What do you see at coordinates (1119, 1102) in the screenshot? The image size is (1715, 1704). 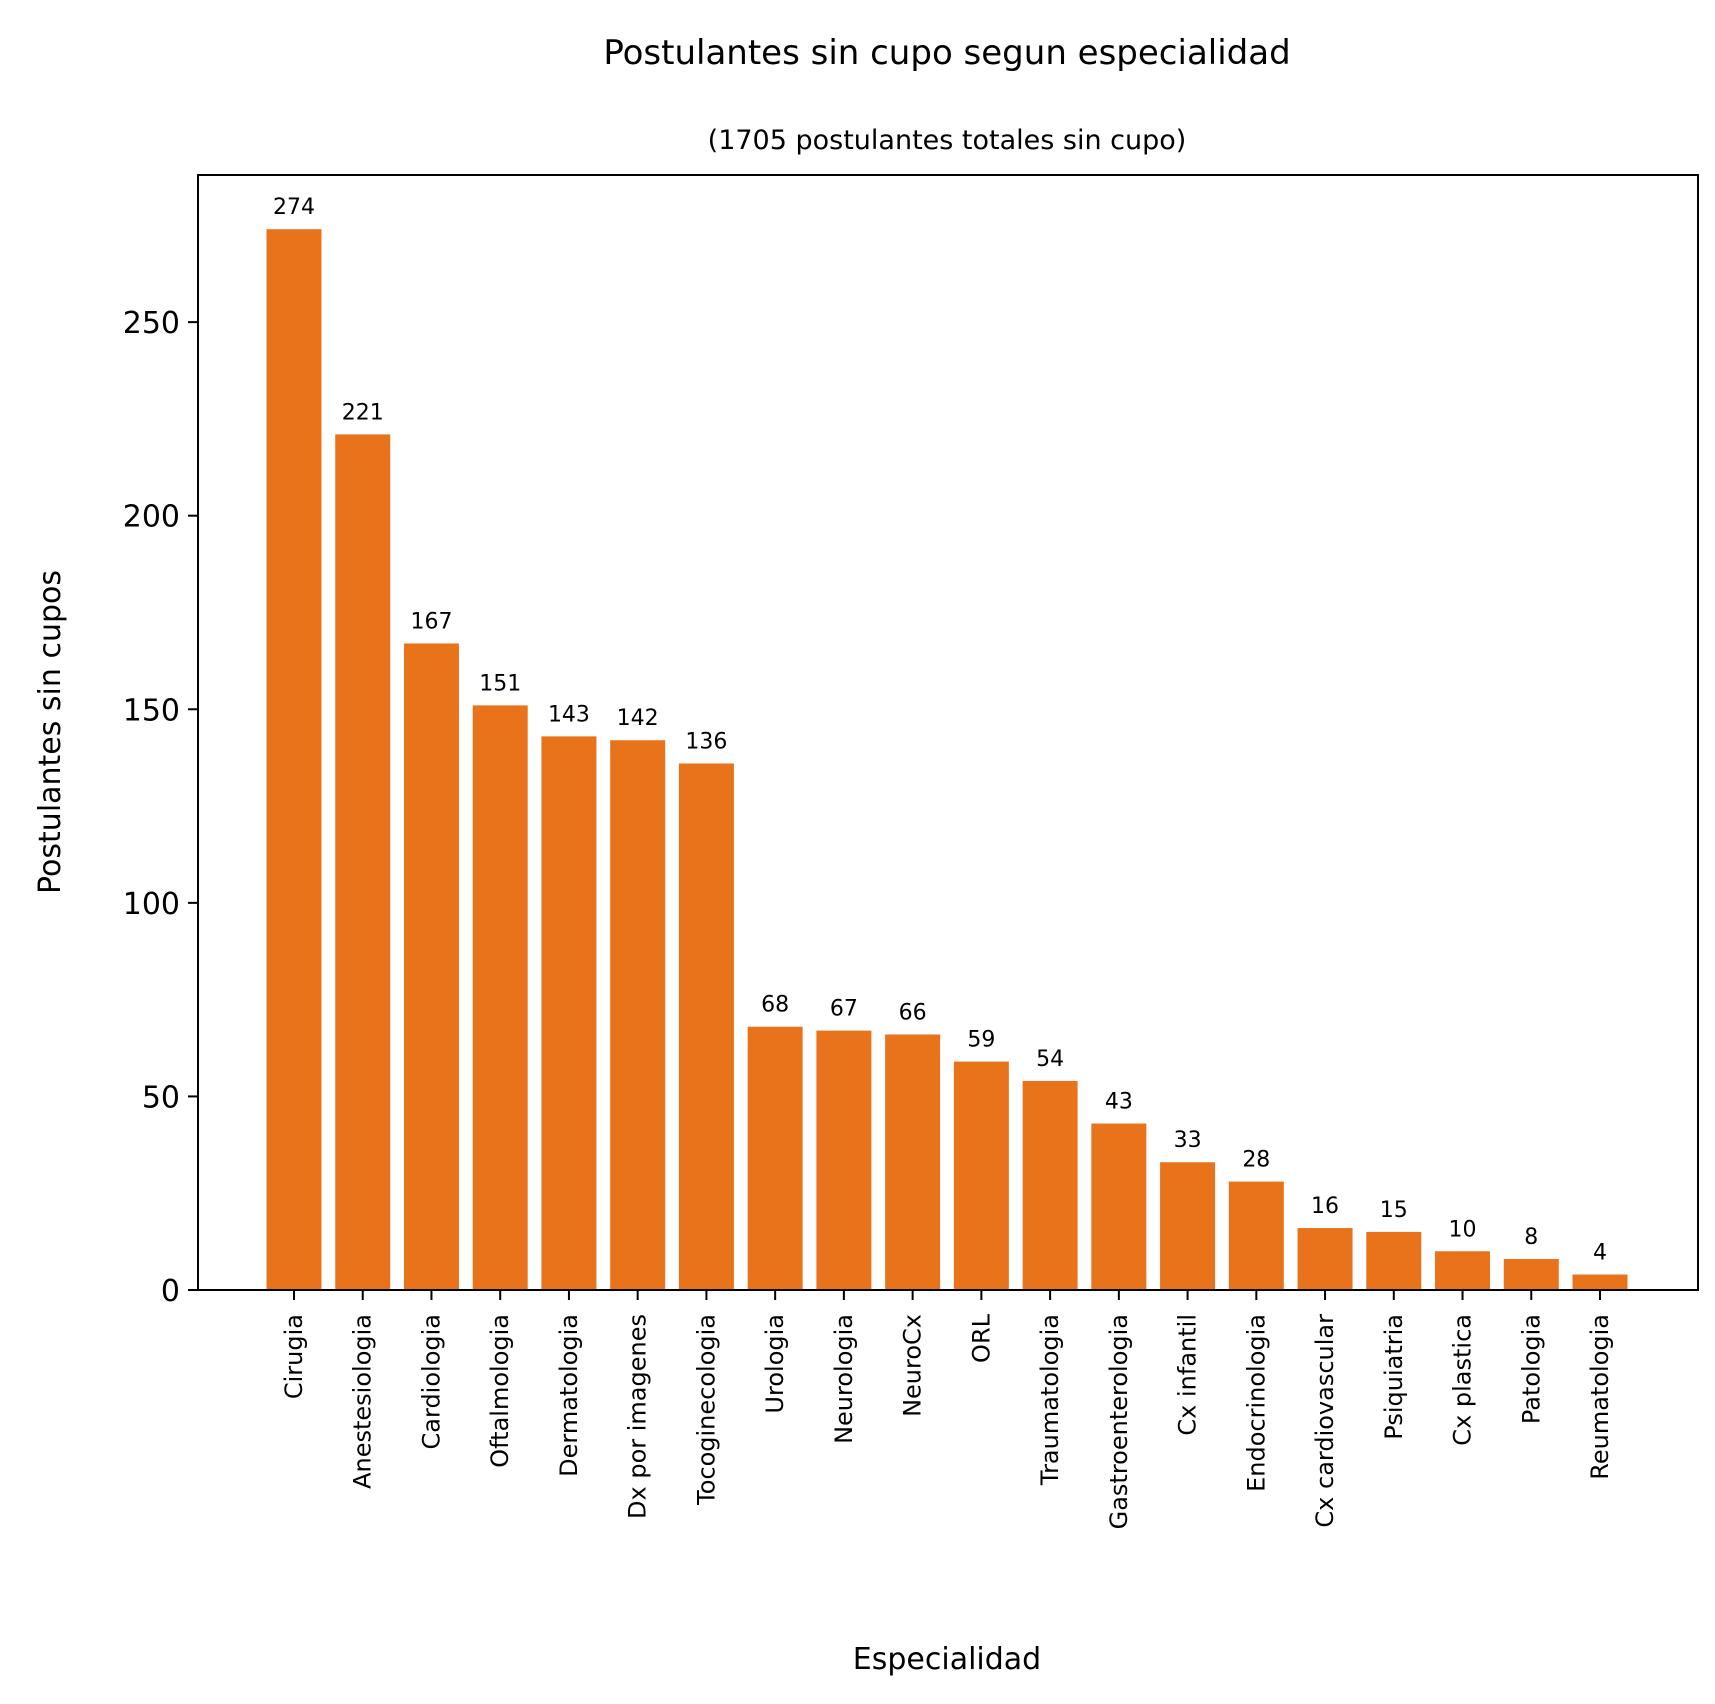 I see `bar-value-label: 43` at bounding box center [1119, 1102].